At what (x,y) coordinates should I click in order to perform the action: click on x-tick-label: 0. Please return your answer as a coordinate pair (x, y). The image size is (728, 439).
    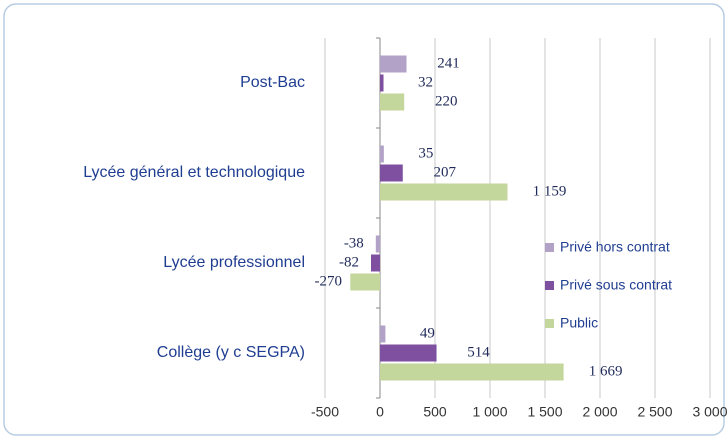
    Looking at the image, I should click on (380, 412).